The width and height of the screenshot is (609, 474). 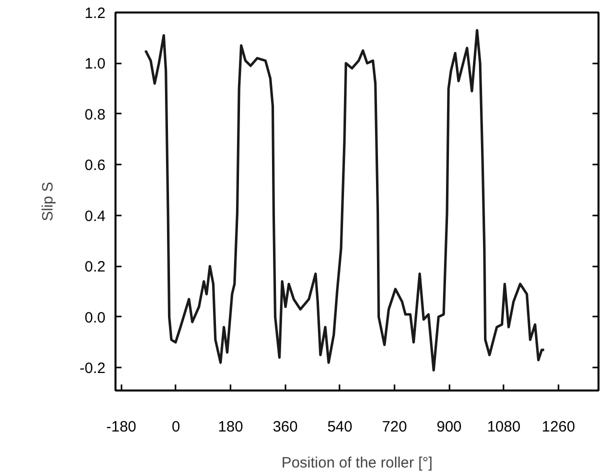 I want to click on x-tick-label: 180, so click(x=231, y=427).